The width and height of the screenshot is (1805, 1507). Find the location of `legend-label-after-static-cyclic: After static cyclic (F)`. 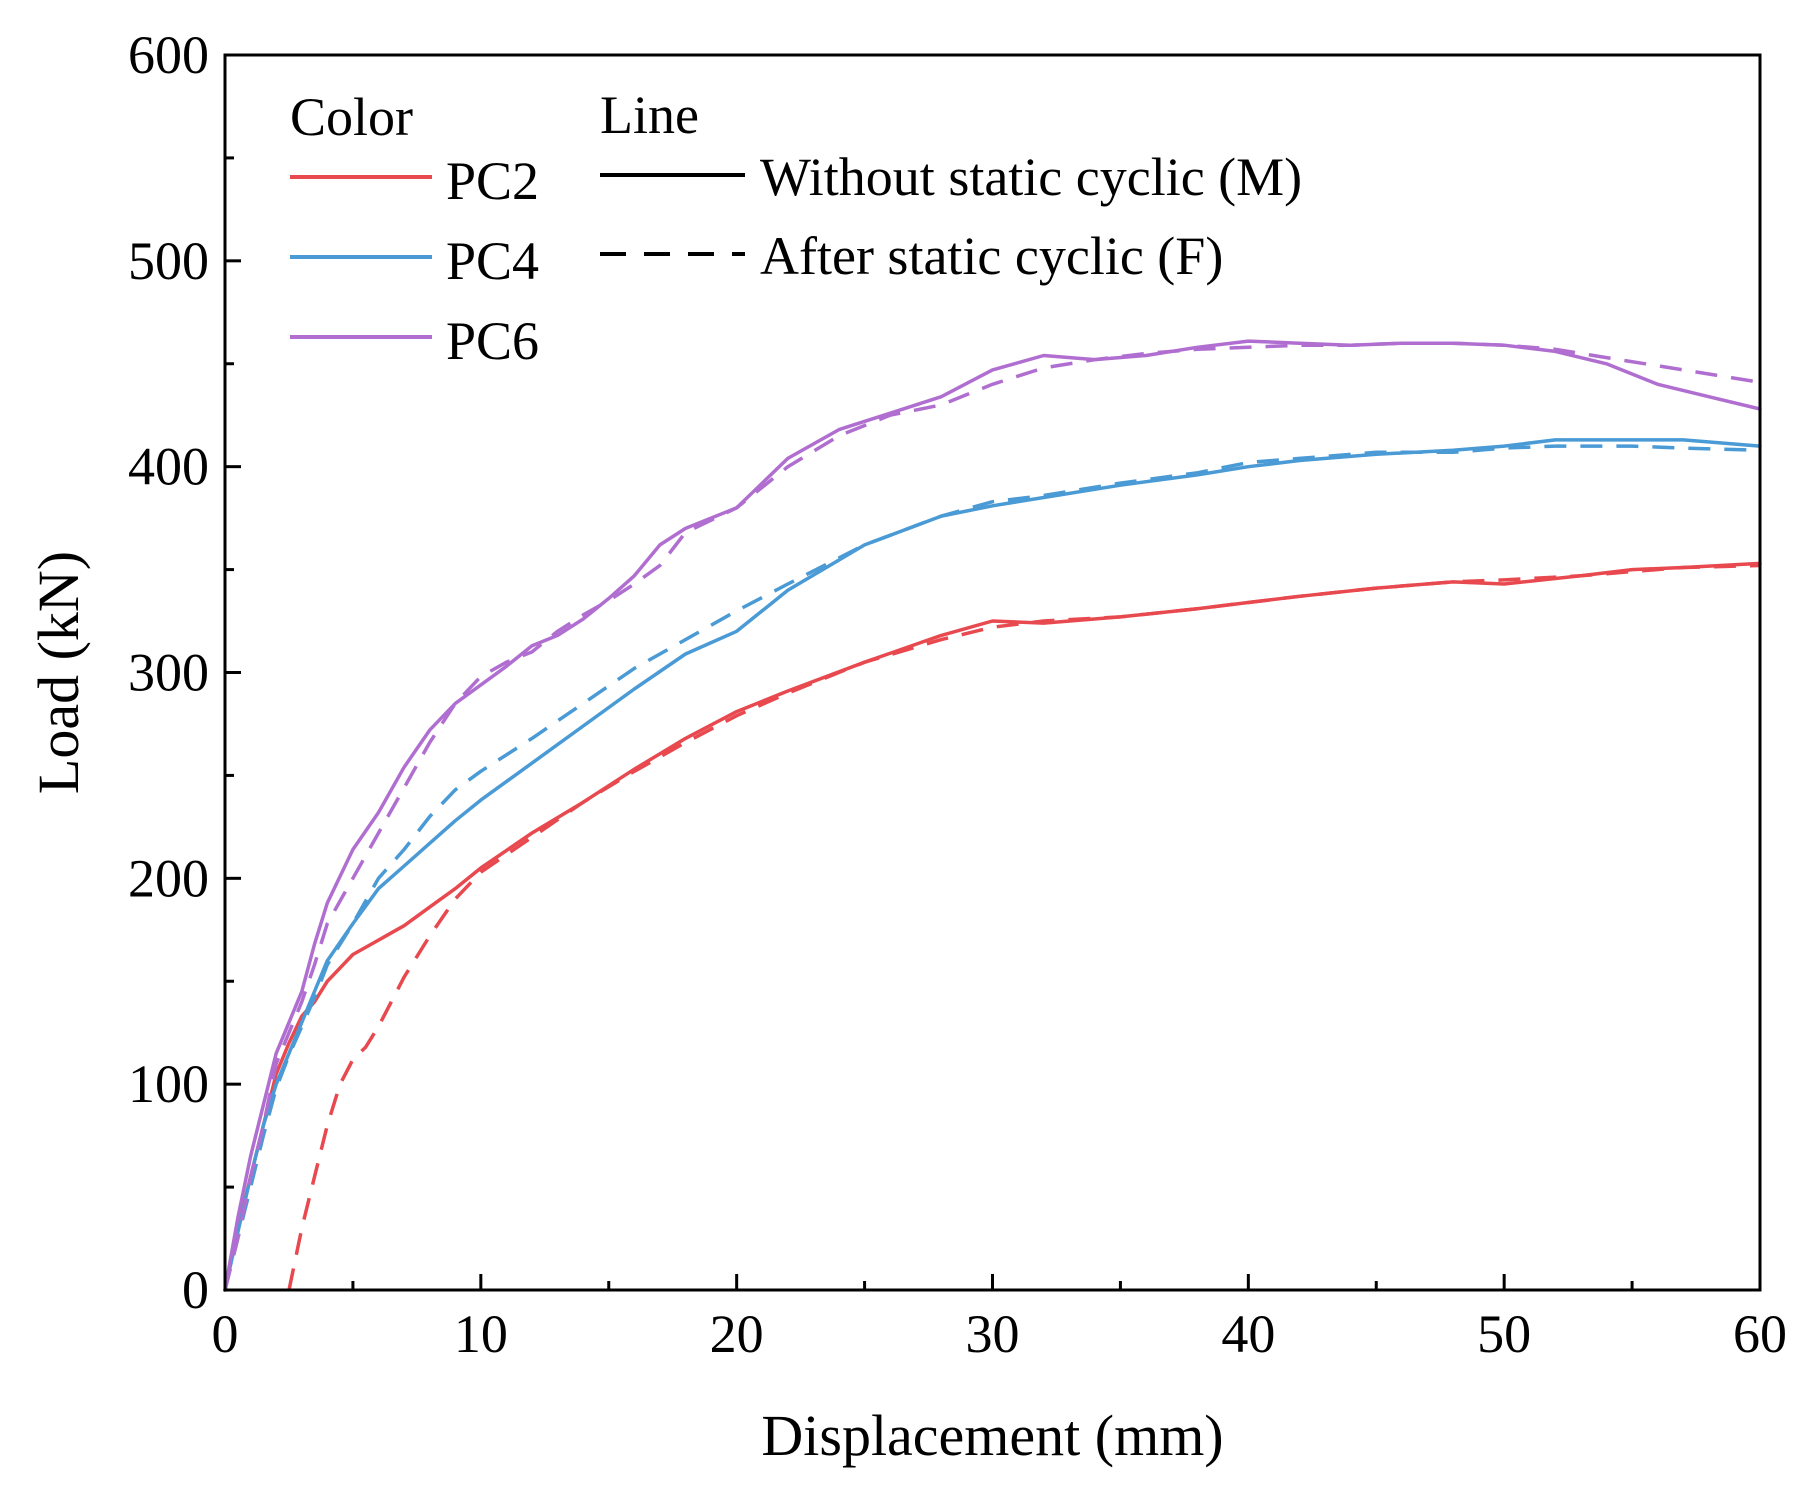

legend-label-after-static-cyclic: After static cyclic (F) is located at coordinates (991, 256).